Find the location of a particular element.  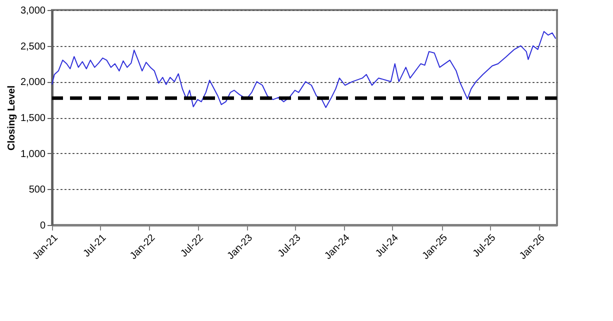

y-tick-label: 500 is located at coordinates (37, 190).